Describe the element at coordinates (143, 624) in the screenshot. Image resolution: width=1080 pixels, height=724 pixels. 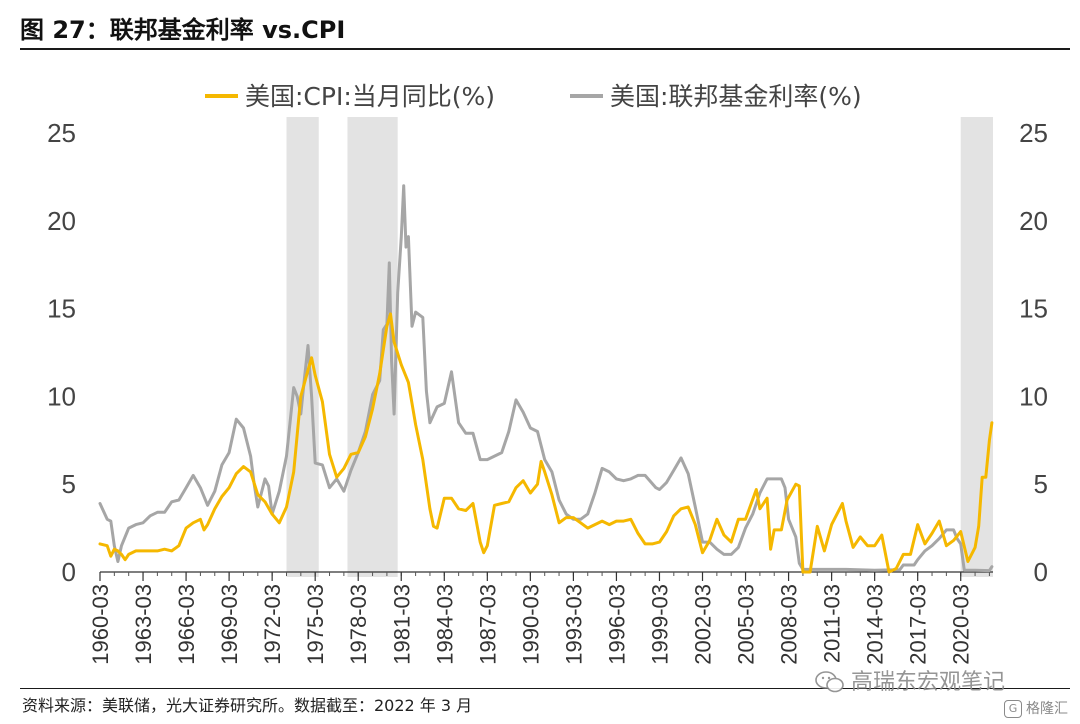
I see `x-tick-label: 1963-03` at that location.